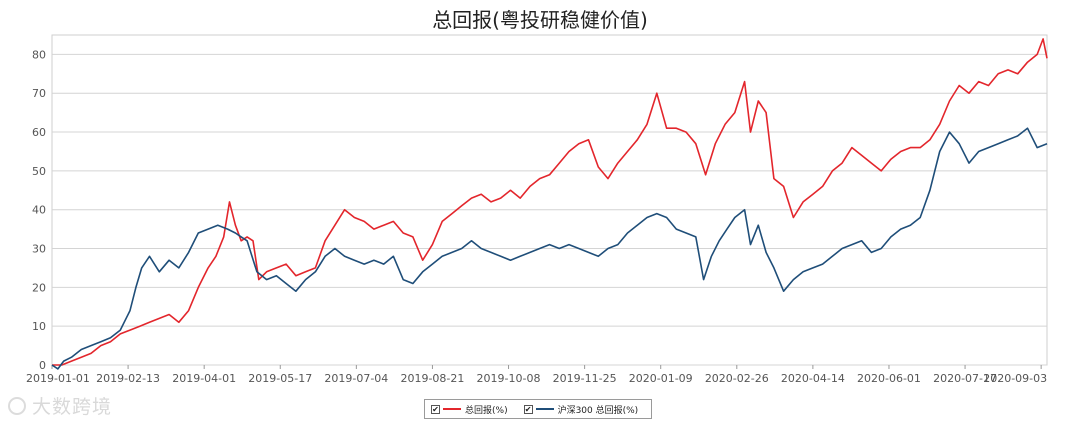 This screenshot has width=1080, height=425. What do you see at coordinates (39, 54) in the screenshot?
I see `y-tick-label: 80` at bounding box center [39, 54].